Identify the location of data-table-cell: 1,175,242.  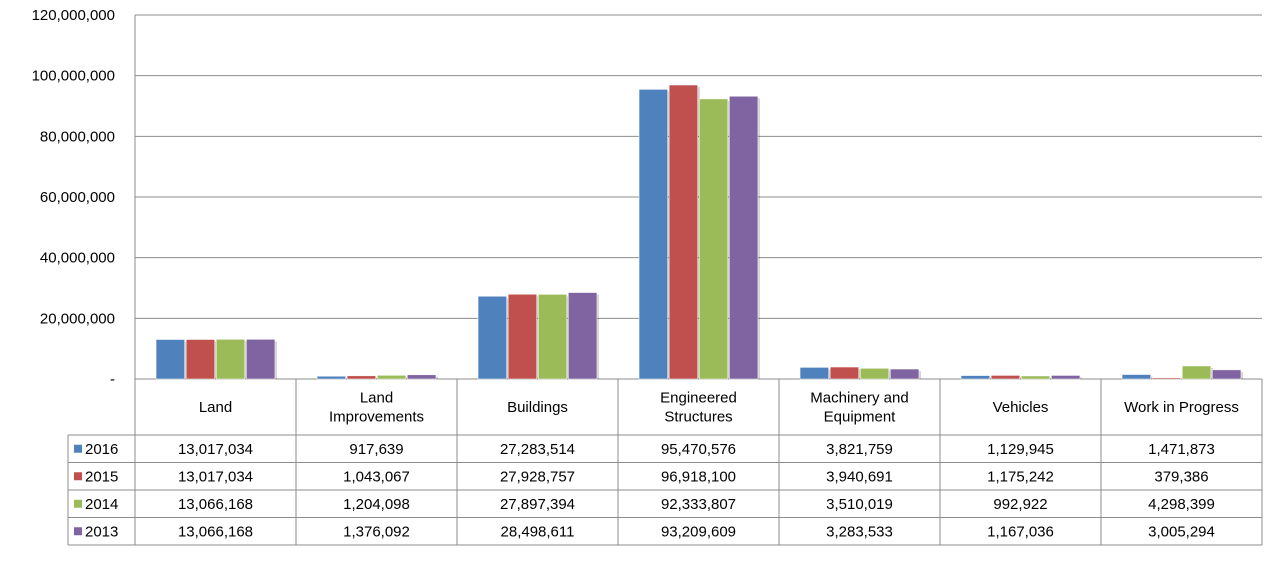
(1020, 476).